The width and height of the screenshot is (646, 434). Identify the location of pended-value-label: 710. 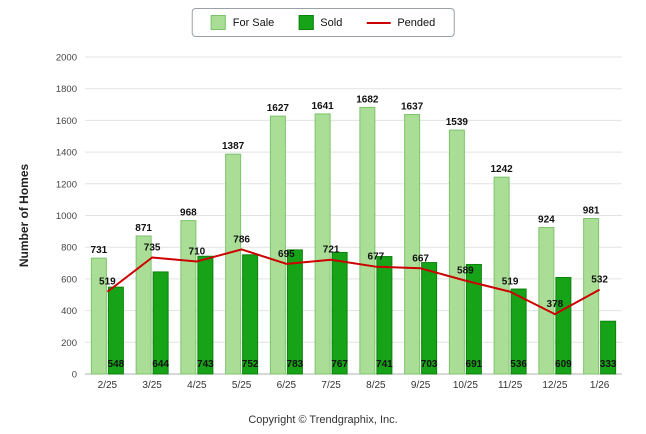
(197, 251).